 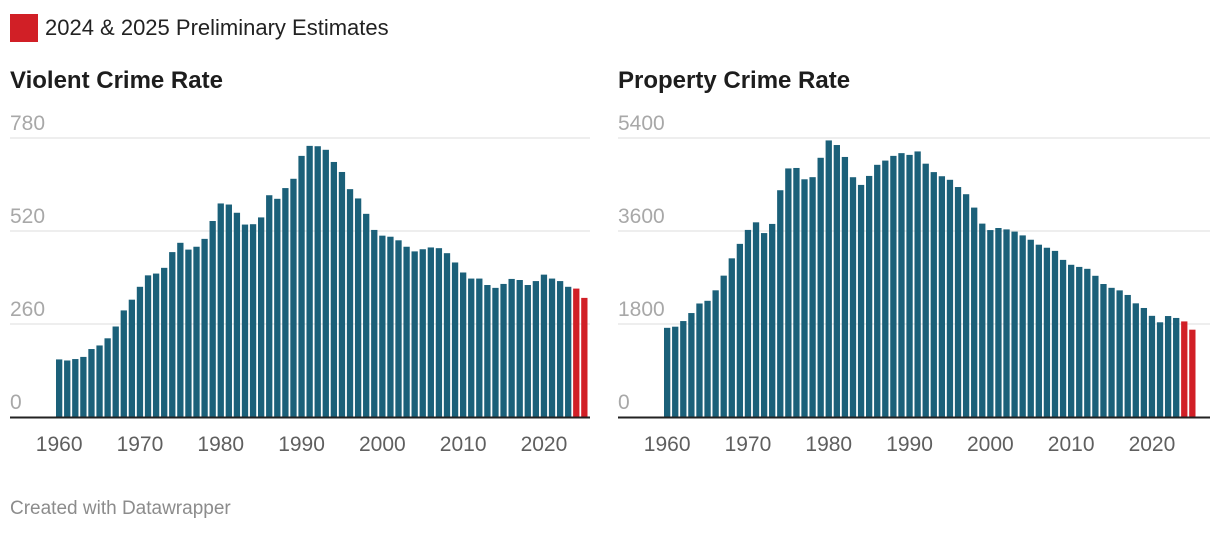 I want to click on property-x-tick-label: 1970, so click(x=748, y=444).